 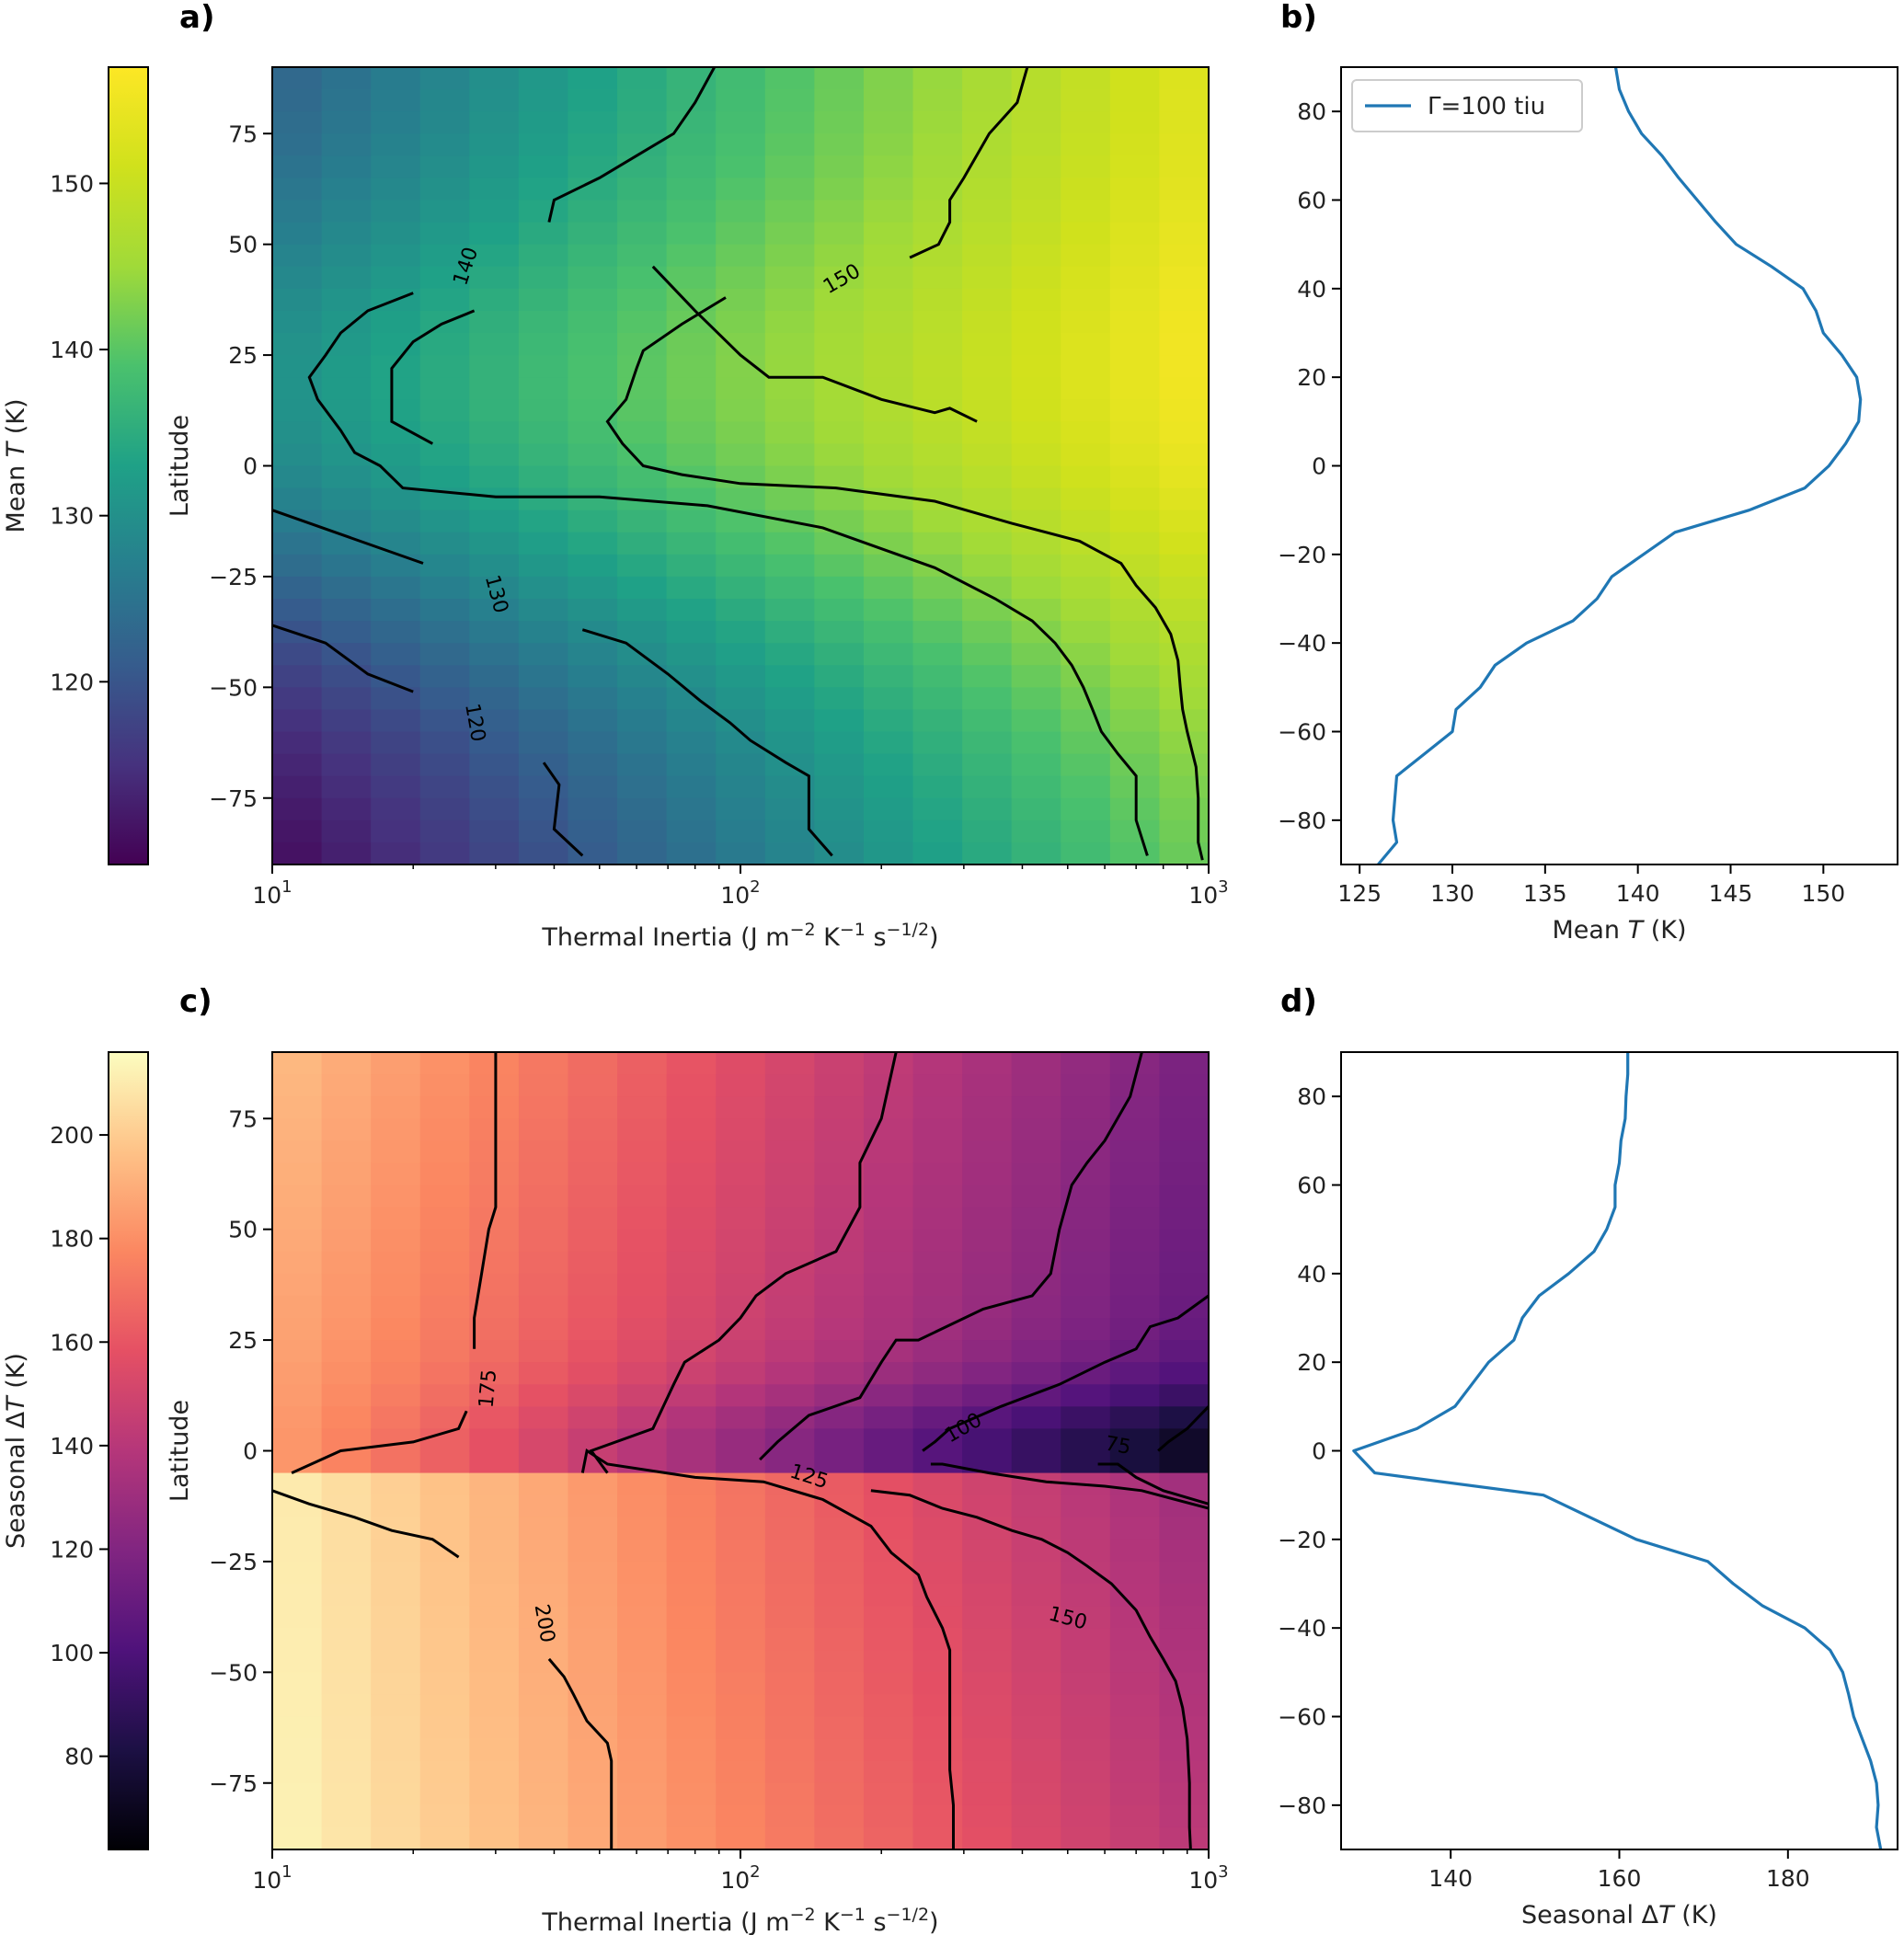 What do you see at coordinates (72, 516) in the screenshot?
I see `colorbar-tick-label: 130` at bounding box center [72, 516].